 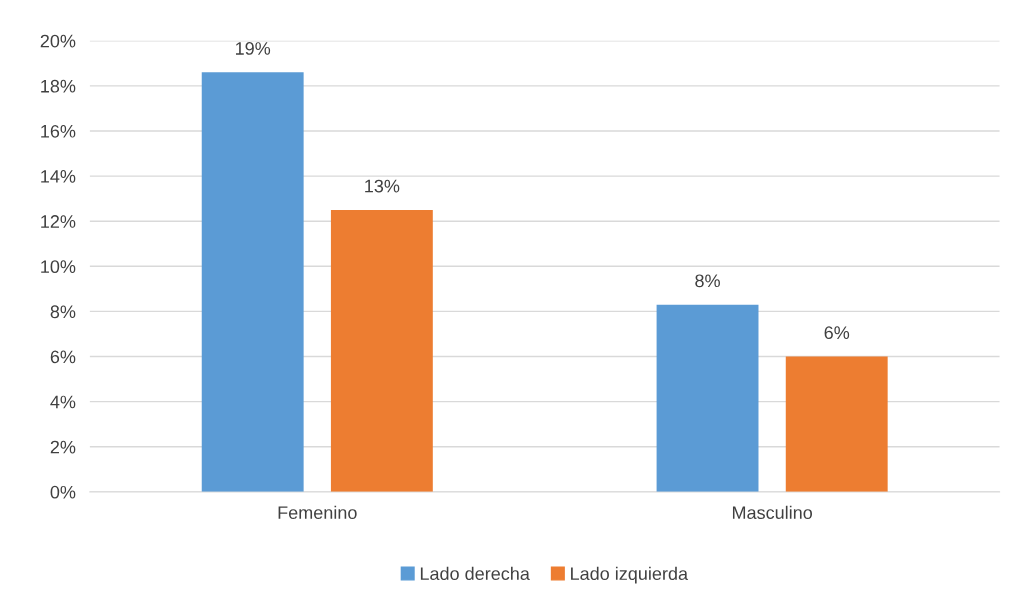 What do you see at coordinates (58, 267) in the screenshot?
I see `y-tick-label: 10%` at bounding box center [58, 267].